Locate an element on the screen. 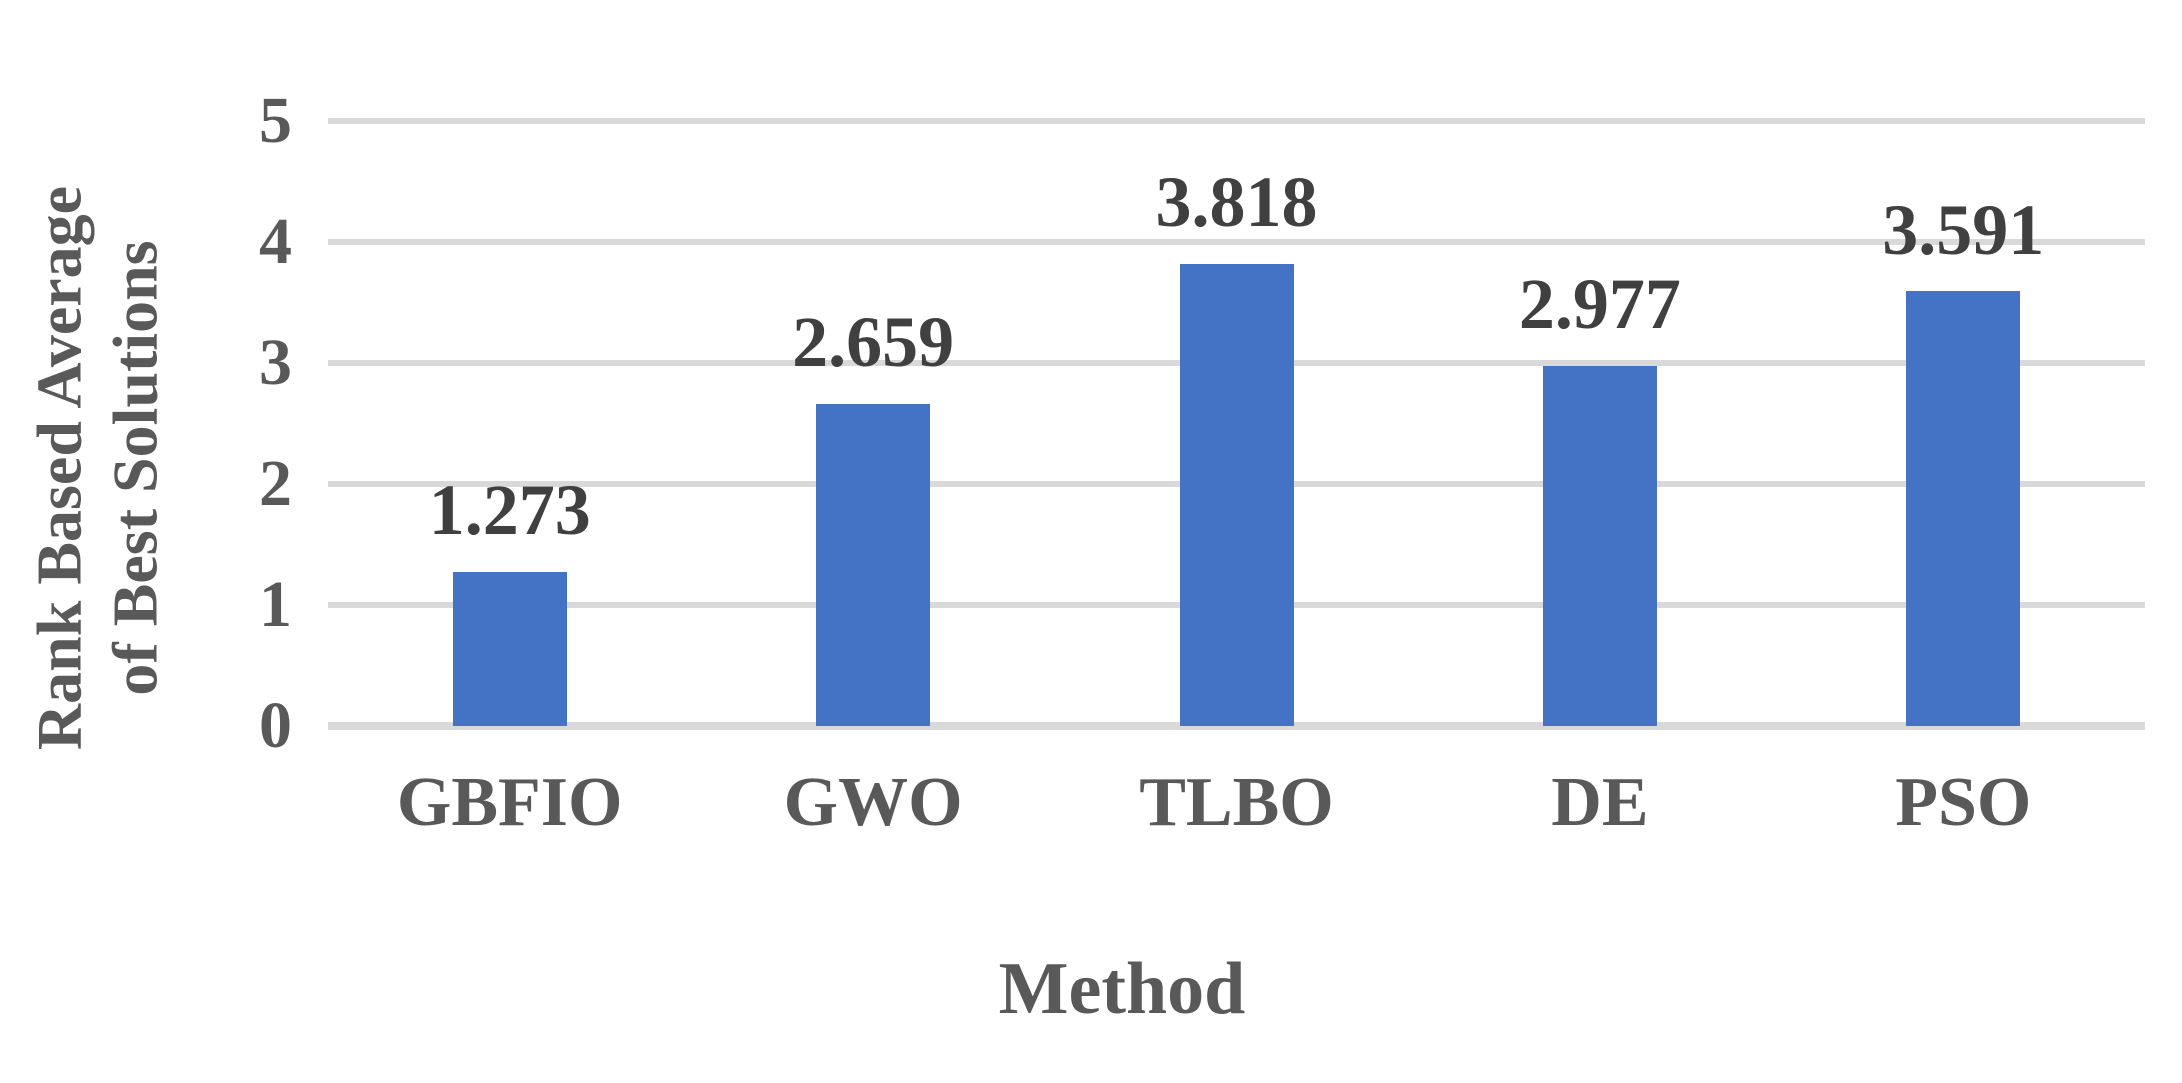 The width and height of the screenshot is (2182, 1083). bar-gwo is located at coordinates (873, 565).